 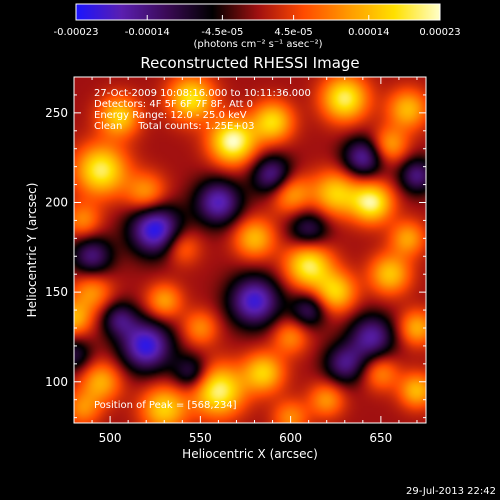 What do you see at coordinates (56, 113) in the screenshot?
I see `y-tick-label: 250` at bounding box center [56, 113].